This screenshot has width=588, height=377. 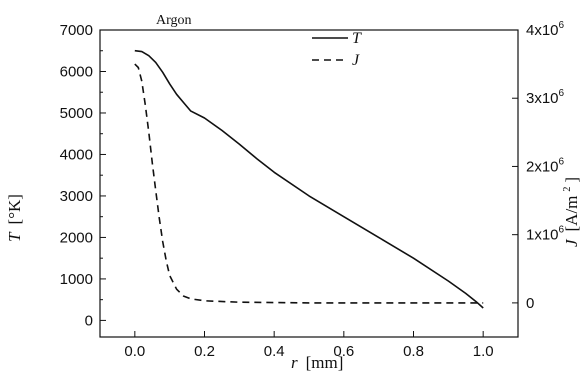 What do you see at coordinates (545, 165) in the screenshot?
I see `right-y-tick-label: 2x10⁶` at bounding box center [545, 165].